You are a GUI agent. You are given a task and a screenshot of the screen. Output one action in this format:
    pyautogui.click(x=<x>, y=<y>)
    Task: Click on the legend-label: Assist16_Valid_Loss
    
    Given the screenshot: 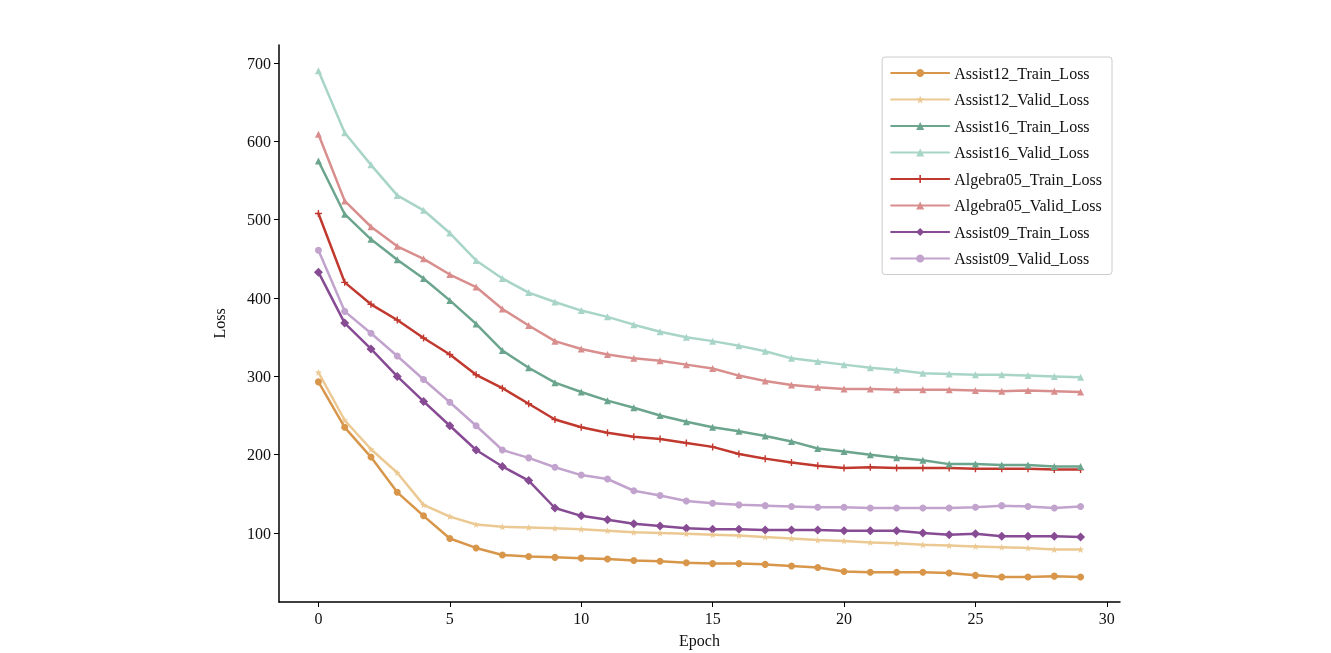 What is the action you would take?
    pyautogui.click(x=1022, y=152)
    